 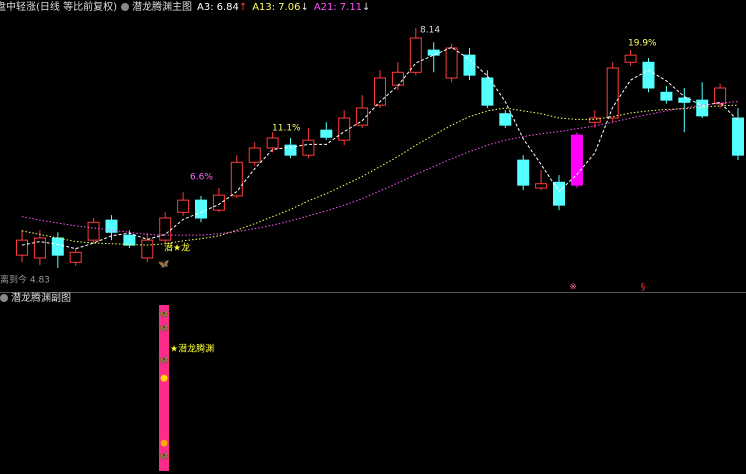 I want to click on chart-title: 潜龙腾渊主图, so click(x=161, y=7).